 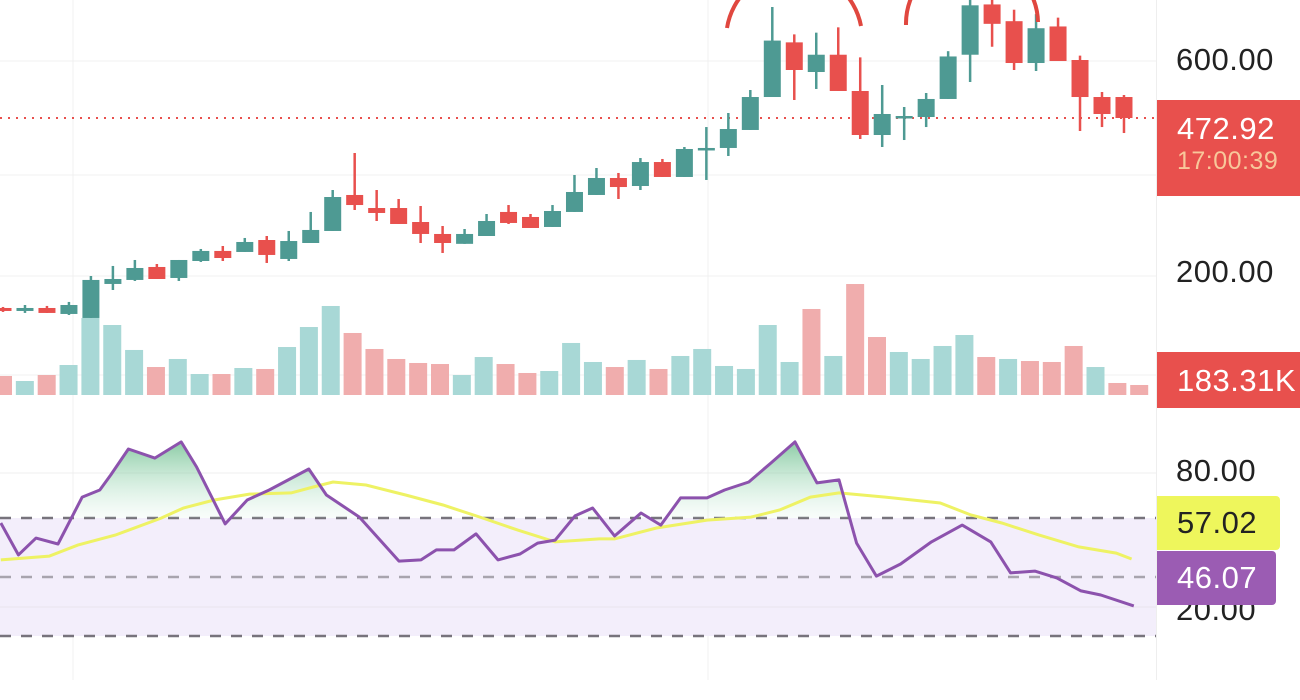 I want to click on price-tick-label: 600.00, so click(x=1225, y=59).